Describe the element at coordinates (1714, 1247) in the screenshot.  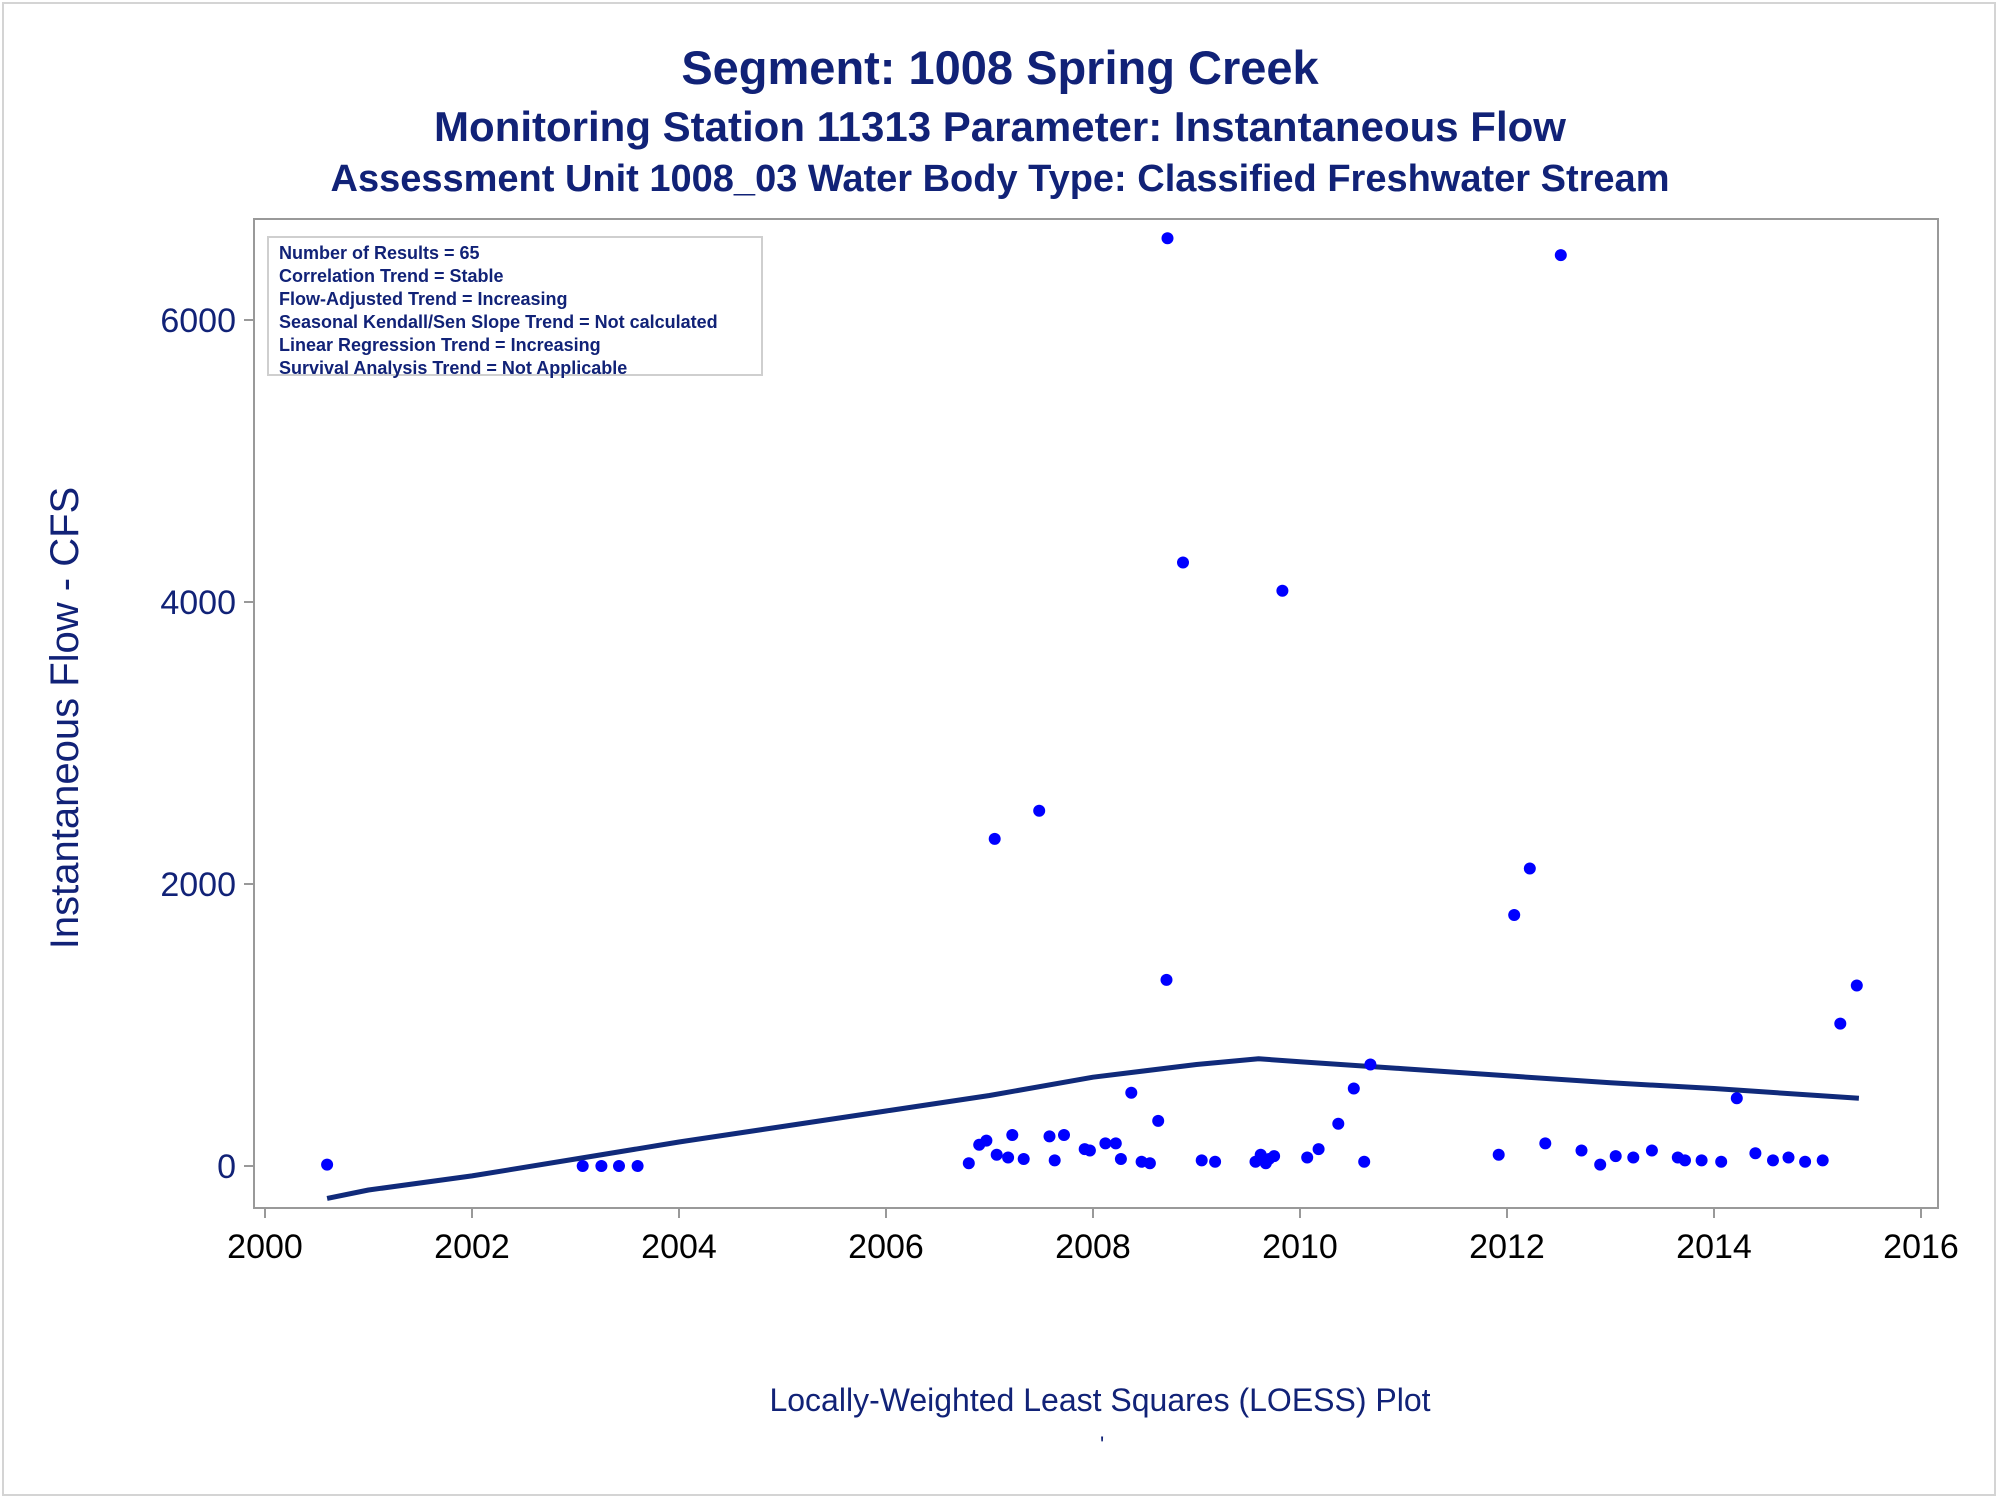
I see `x-tick-label: 2014` at that location.